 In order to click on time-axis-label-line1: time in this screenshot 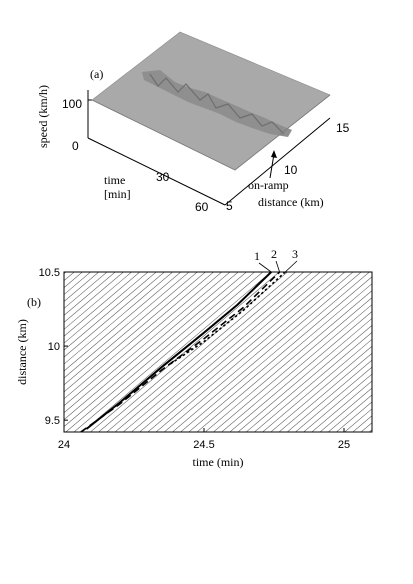, I will do `click(114, 180)`.